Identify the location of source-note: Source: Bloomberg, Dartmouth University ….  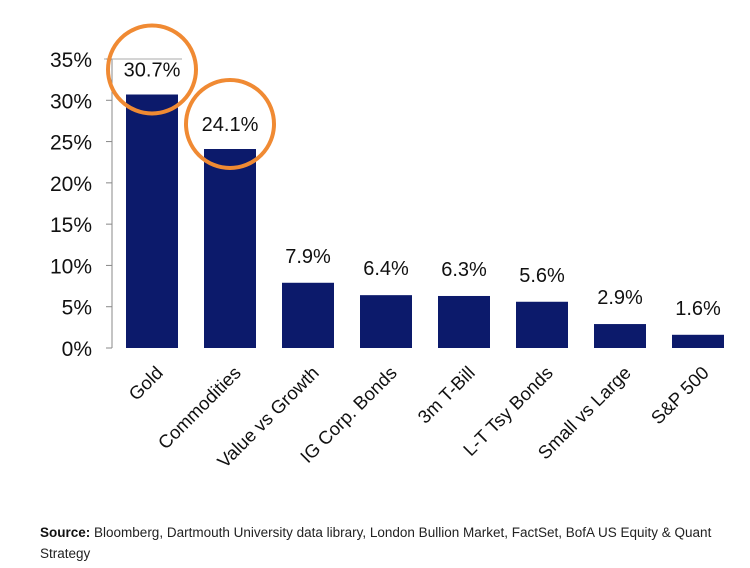
(390, 543).